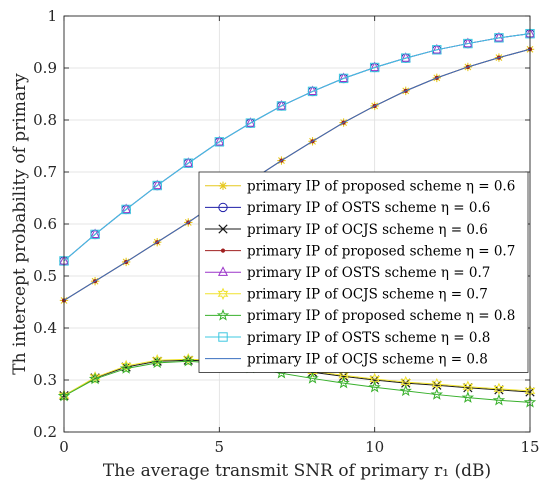 The height and width of the screenshot is (491, 550). I want to click on y-tick-label: 0.3, so click(45, 380).